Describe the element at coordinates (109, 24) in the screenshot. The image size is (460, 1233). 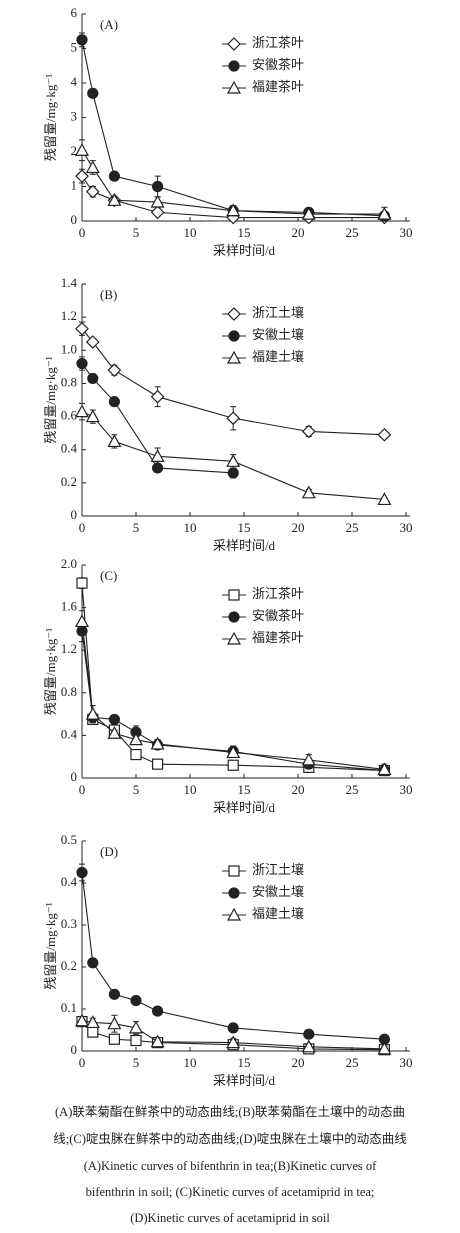
I see `panel-label: (A)` at that location.